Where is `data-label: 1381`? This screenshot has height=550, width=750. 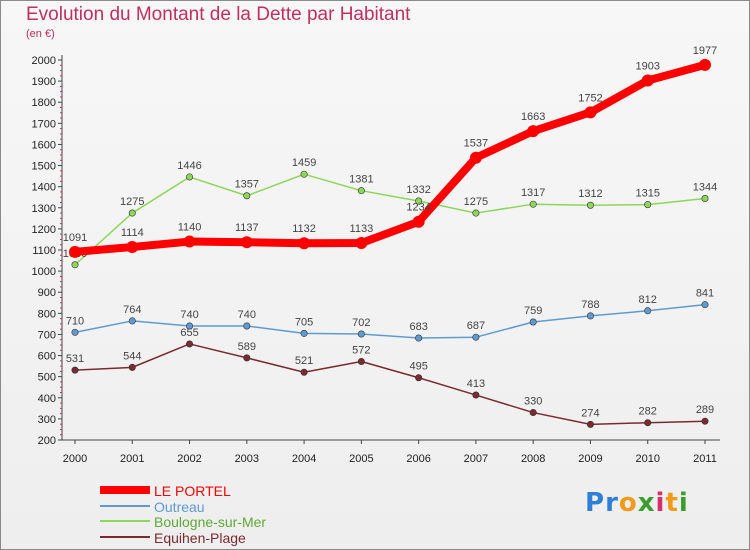
data-label: 1381 is located at coordinates (361, 180).